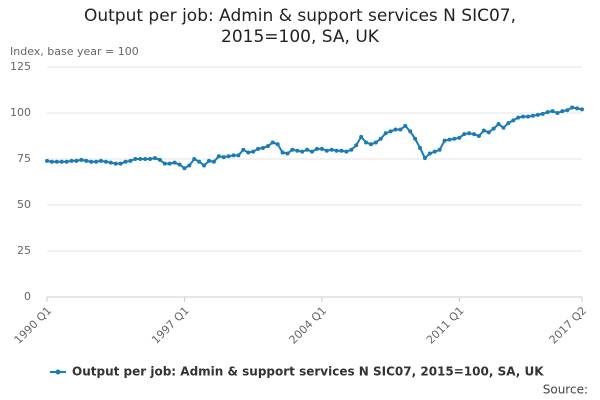 The image size is (600, 400). I want to click on source: Source:, so click(565, 390).